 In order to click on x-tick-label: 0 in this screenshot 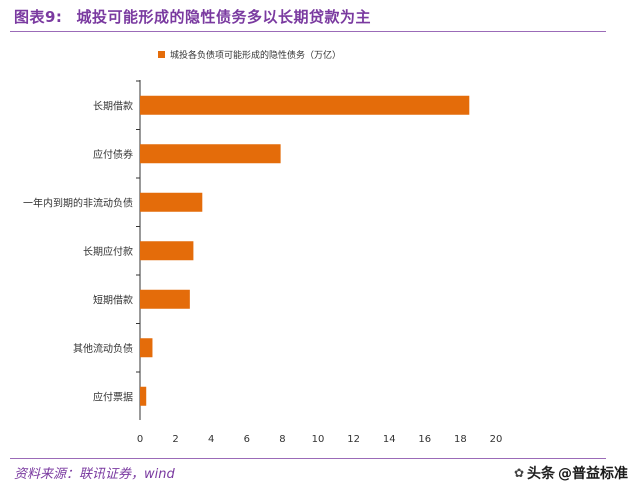, I will do `click(140, 439)`.